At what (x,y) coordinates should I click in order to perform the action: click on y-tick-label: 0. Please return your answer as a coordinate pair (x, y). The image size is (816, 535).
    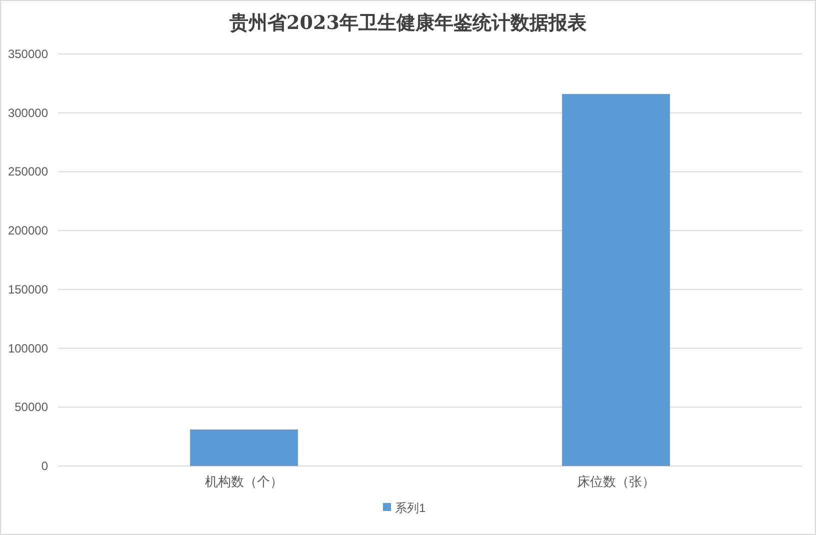
    Looking at the image, I should click on (44, 466).